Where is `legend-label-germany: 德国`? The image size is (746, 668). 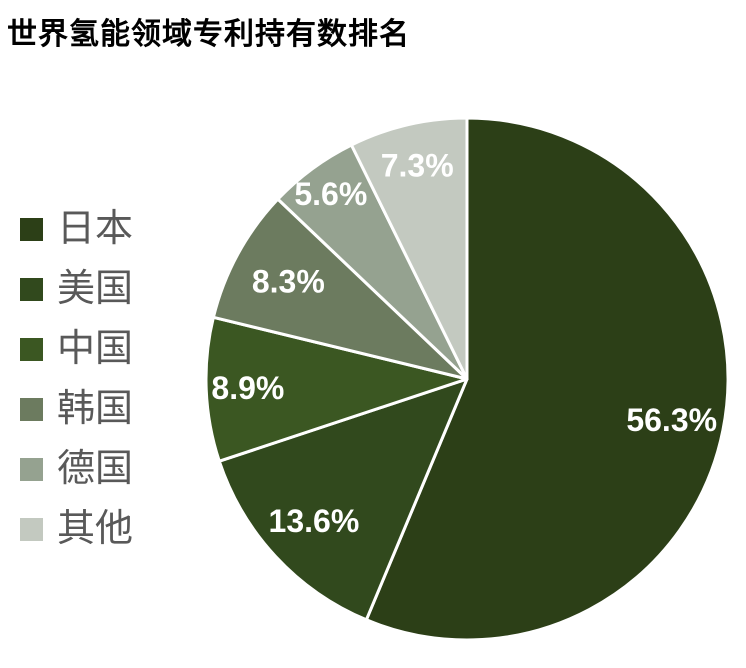 legend-label-germany: 德国 is located at coordinates (95, 469).